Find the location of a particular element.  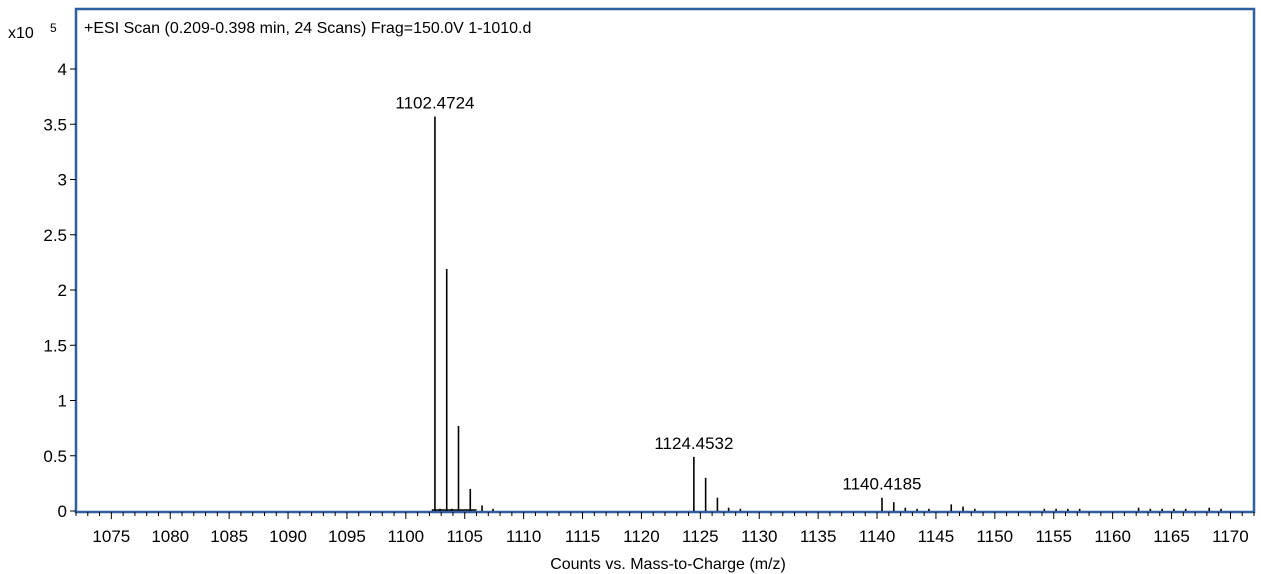

x-tick-label: 1130 is located at coordinates (759, 536).